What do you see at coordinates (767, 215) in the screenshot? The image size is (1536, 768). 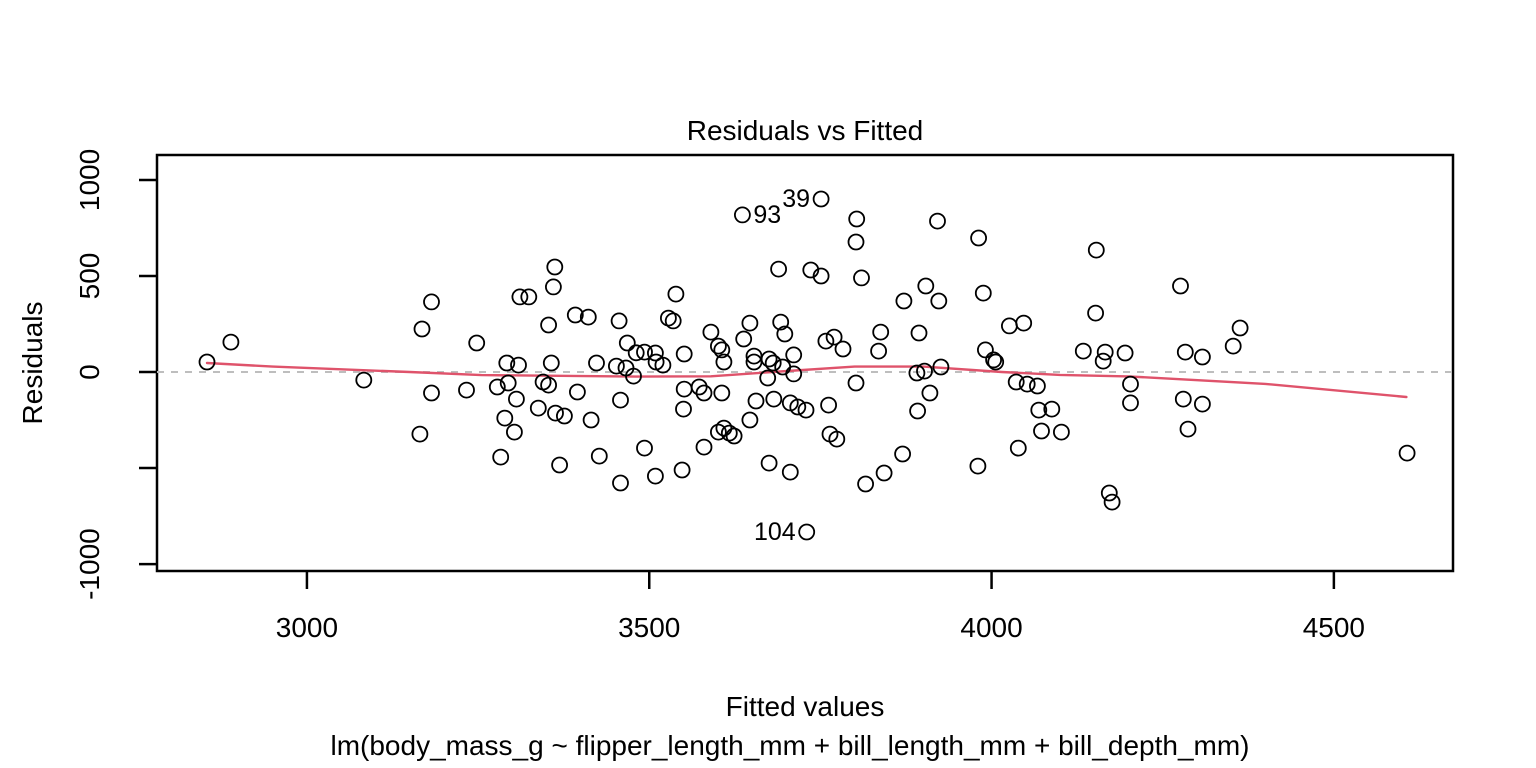 I see `outlier-label: 93` at bounding box center [767, 215].